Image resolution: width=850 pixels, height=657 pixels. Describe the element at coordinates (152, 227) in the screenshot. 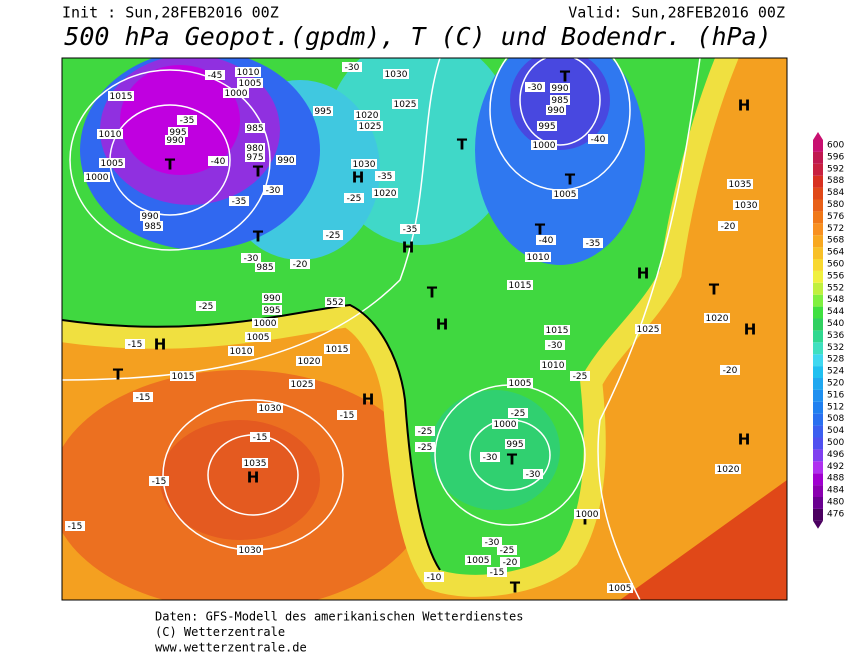

I see `contour-label: 985` at that location.